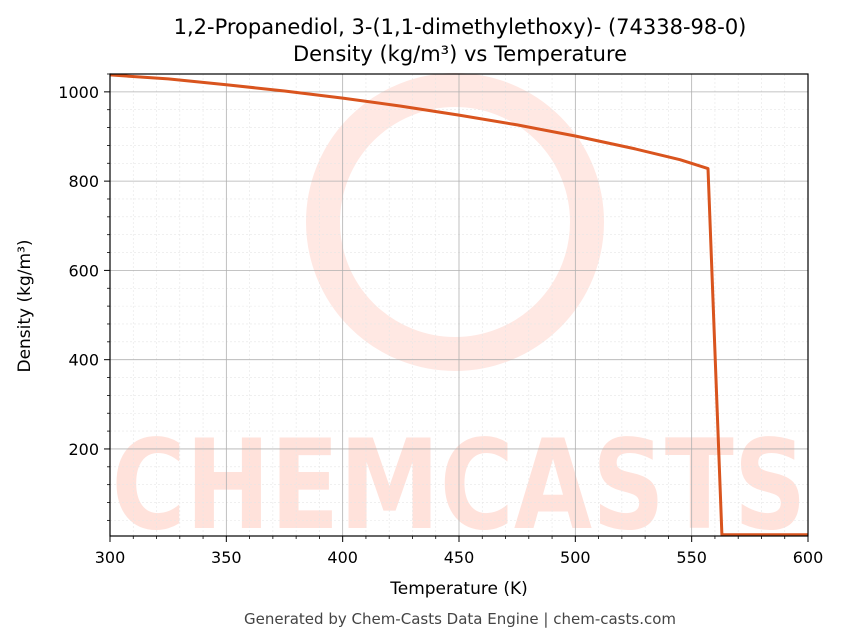 This screenshot has height=644, width=843. I want to click on y-tick-label: 400, so click(83, 360).